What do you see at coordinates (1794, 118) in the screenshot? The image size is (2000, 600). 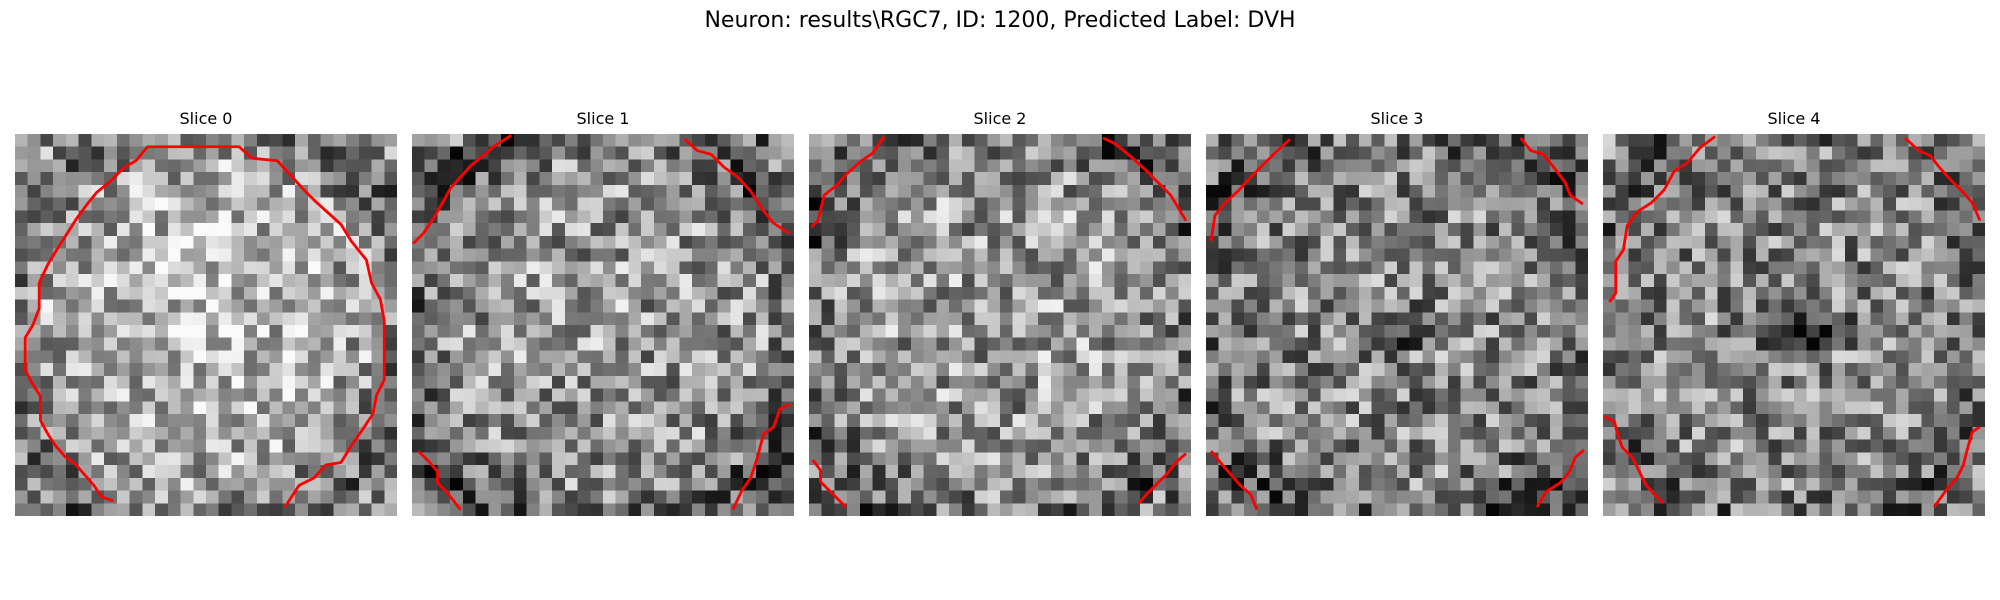 I see `slice-title: Slice 4` at bounding box center [1794, 118].